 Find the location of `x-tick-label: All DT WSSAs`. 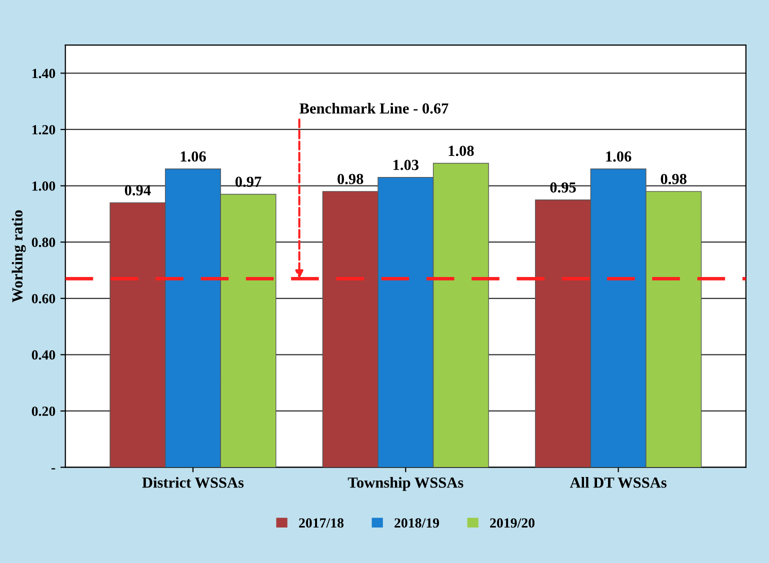

x-tick-label: All DT WSSAs is located at coordinates (618, 482).